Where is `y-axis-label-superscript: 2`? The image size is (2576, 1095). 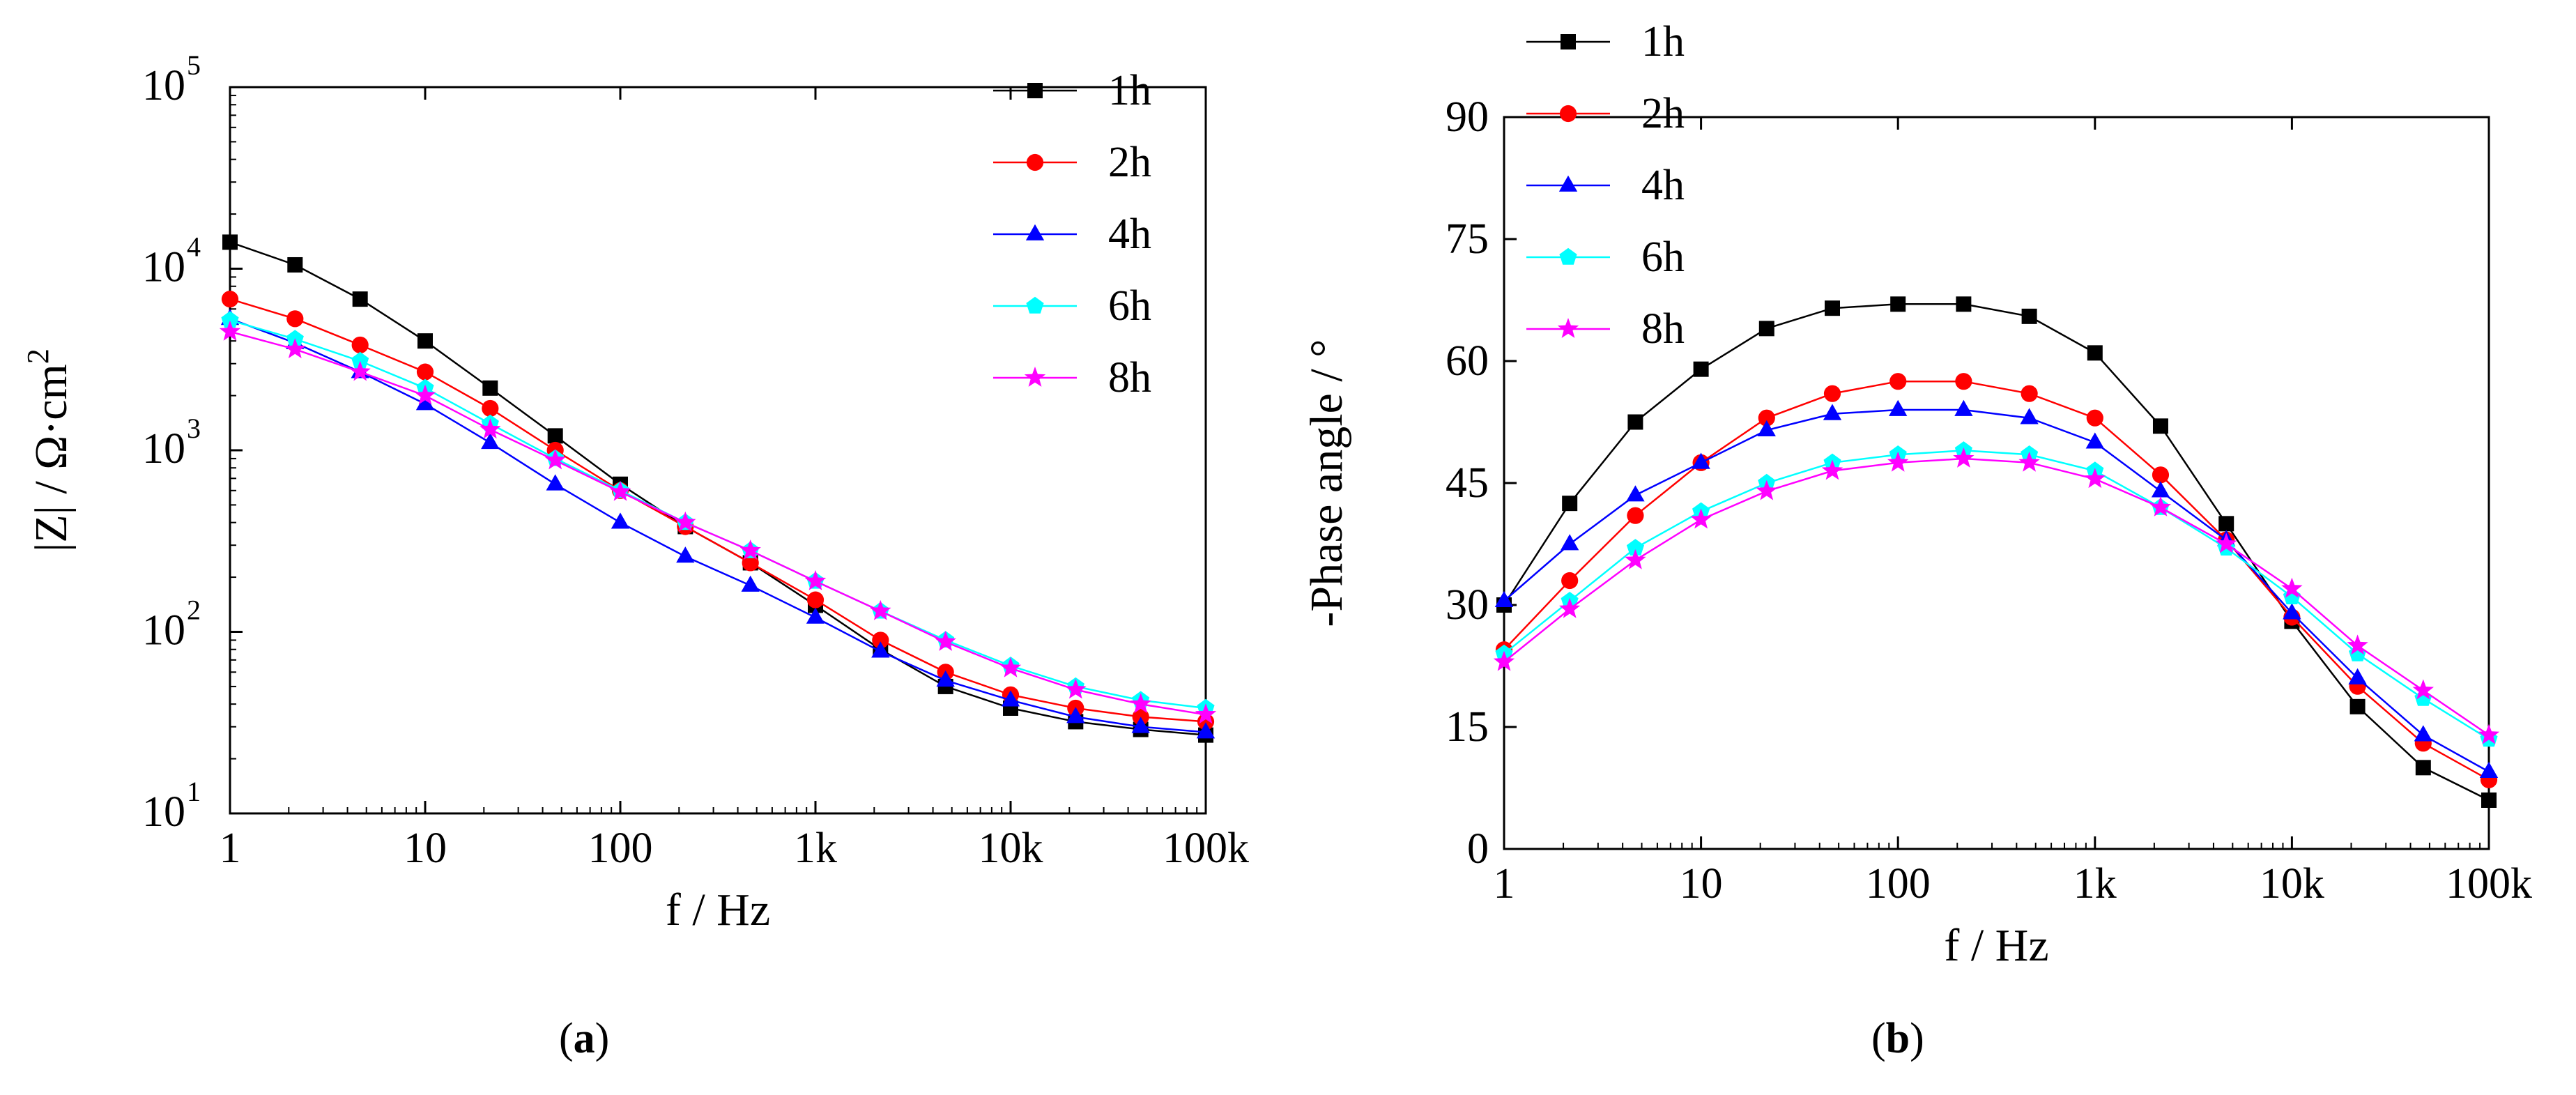
y-axis-label-superscript: 2 is located at coordinates (38, 356).